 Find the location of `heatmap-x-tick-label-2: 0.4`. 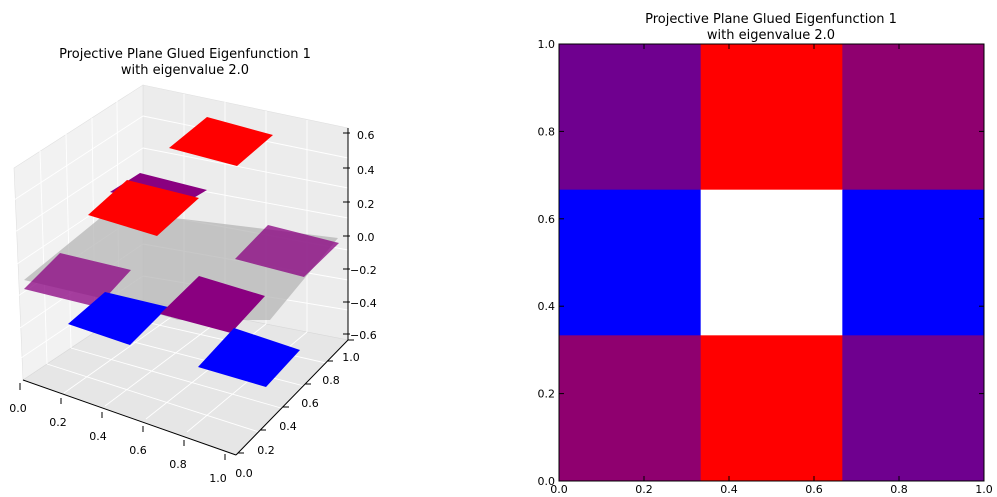

heatmap-x-tick-label-2: 0.4 is located at coordinates (729, 489).